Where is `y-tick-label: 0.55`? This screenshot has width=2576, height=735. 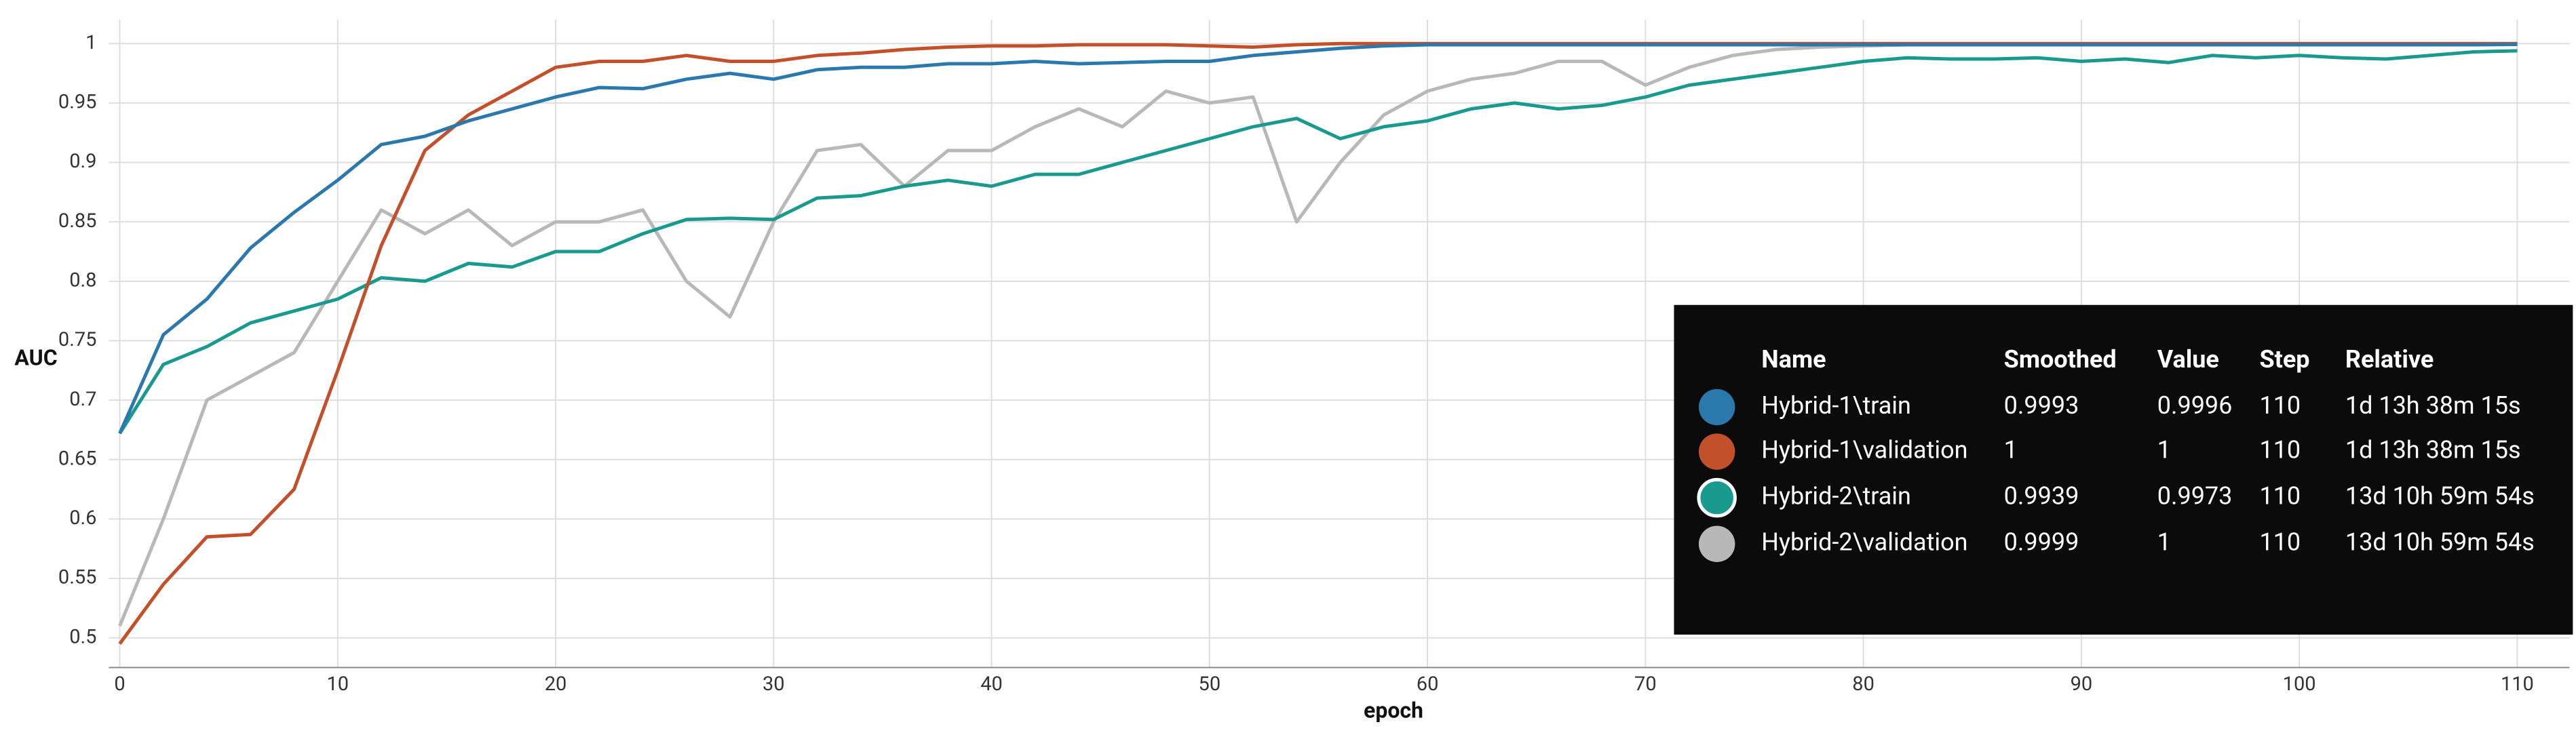 y-tick-label: 0.55 is located at coordinates (77, 577).